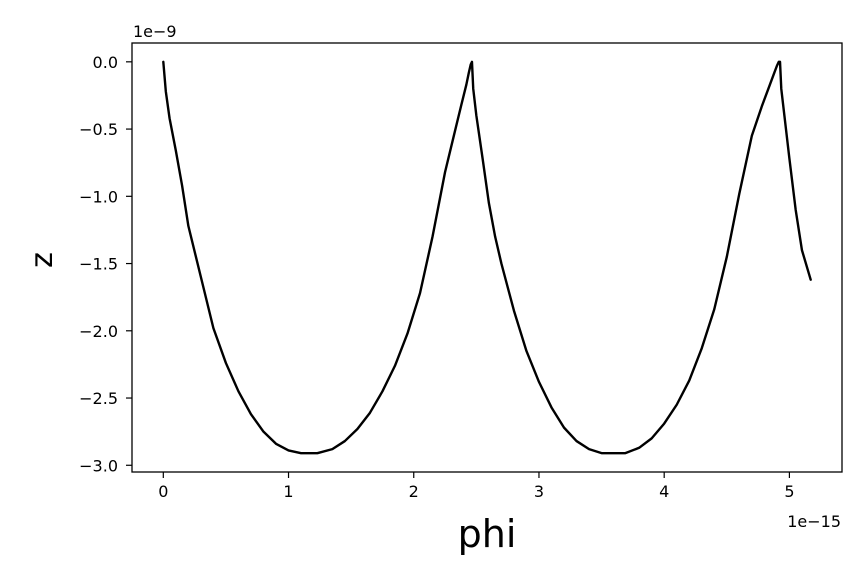  Describe the element at coordinates (664, 491) in the screenshot. I see `x-tick-label: 4` at that location.